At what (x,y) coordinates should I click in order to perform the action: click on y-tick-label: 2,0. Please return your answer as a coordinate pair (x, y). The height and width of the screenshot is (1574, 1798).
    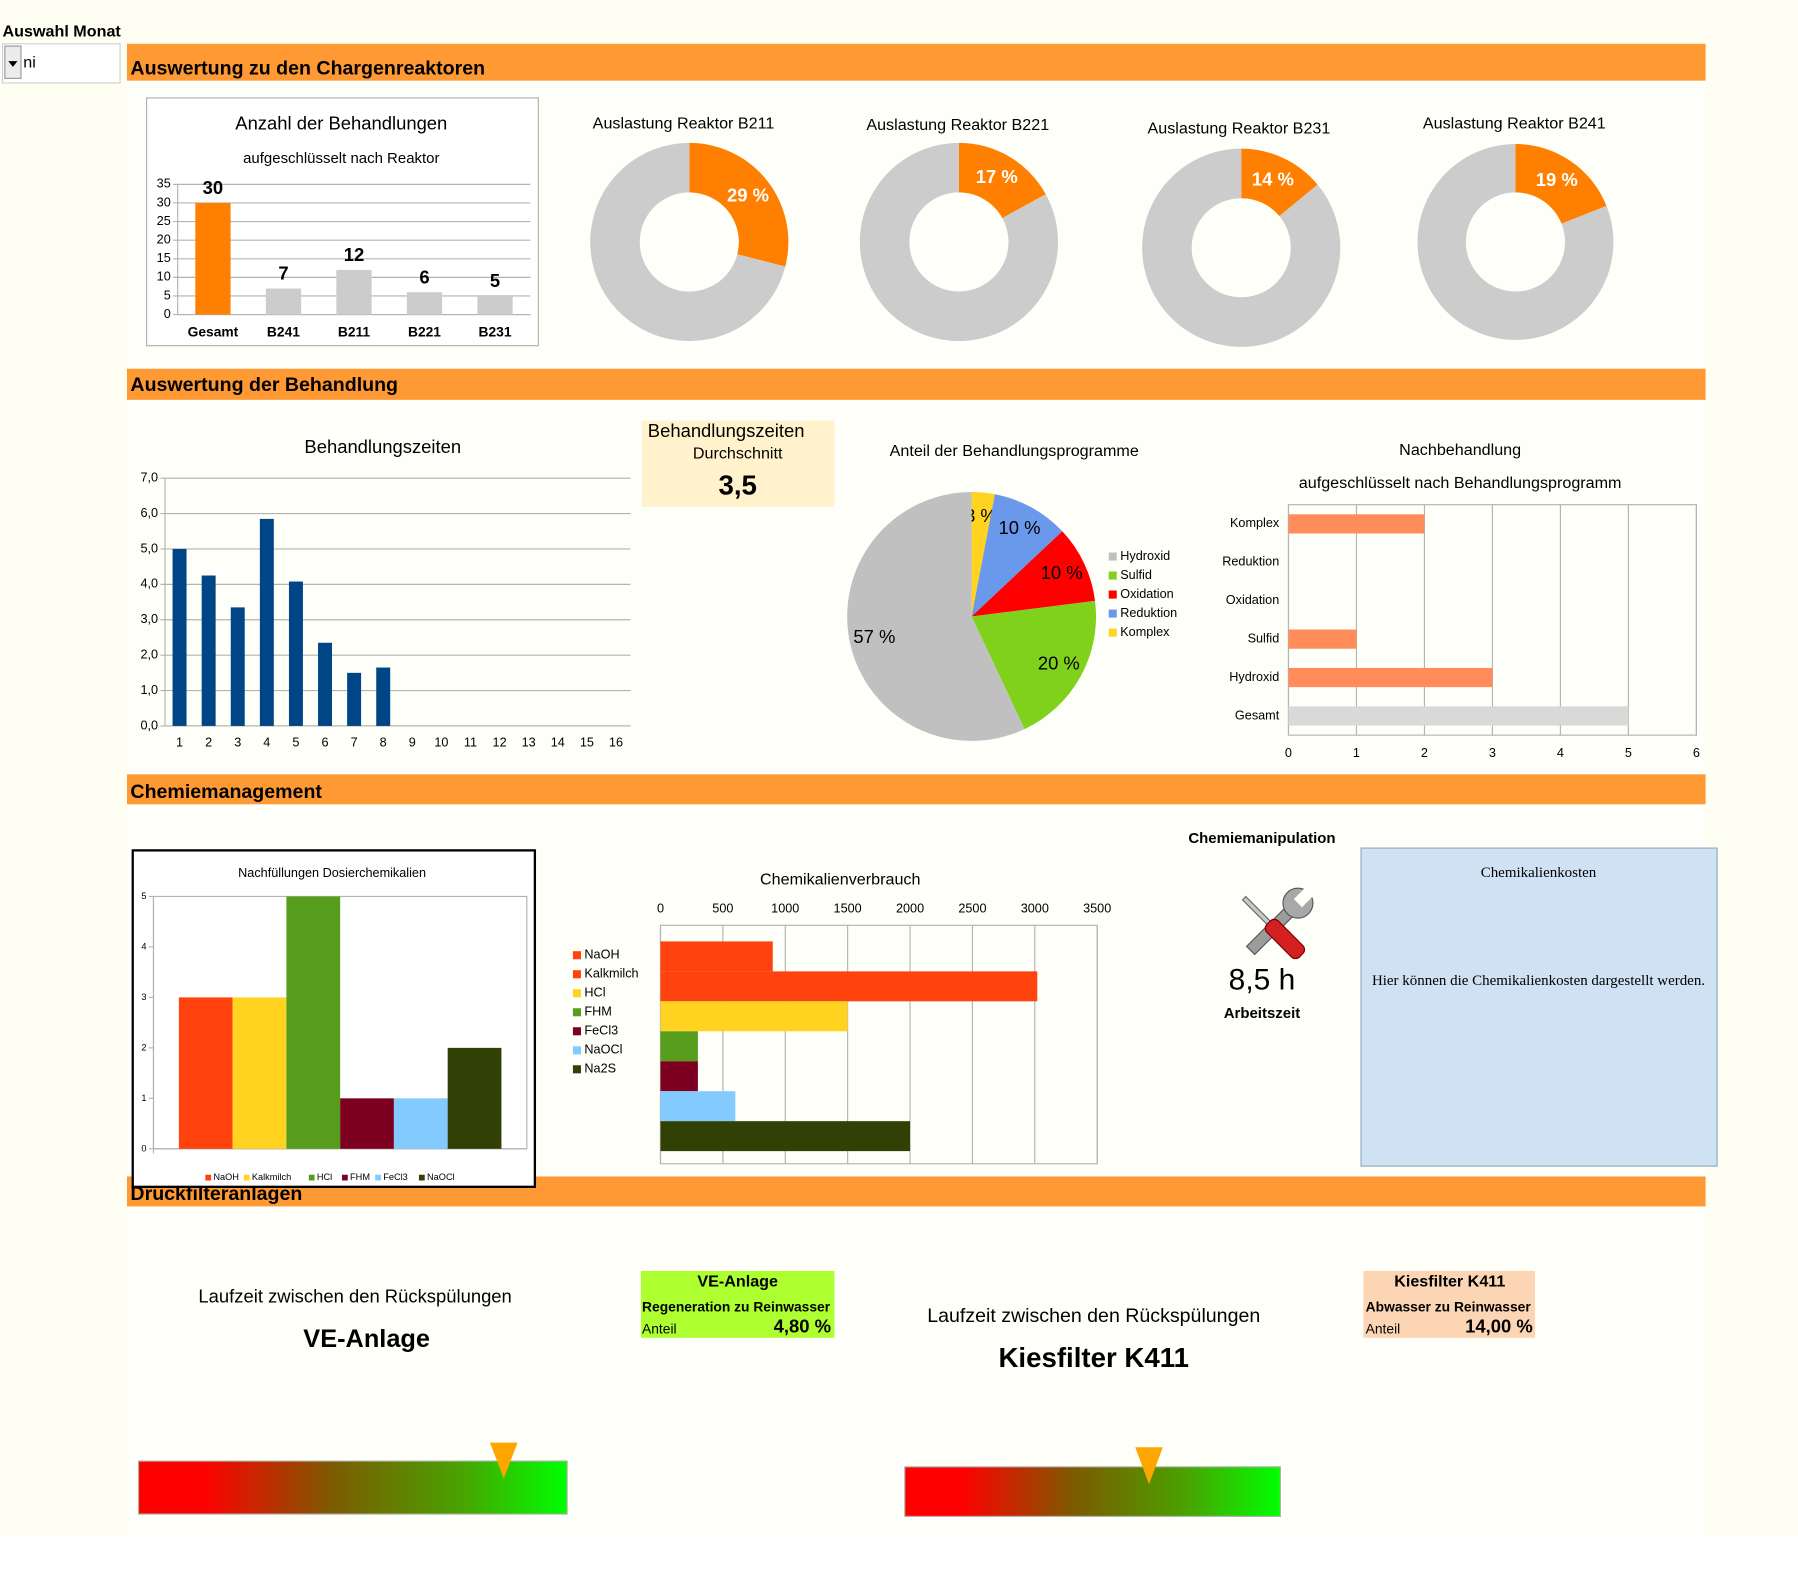
    Looking at the image, I should click on (149, 654).